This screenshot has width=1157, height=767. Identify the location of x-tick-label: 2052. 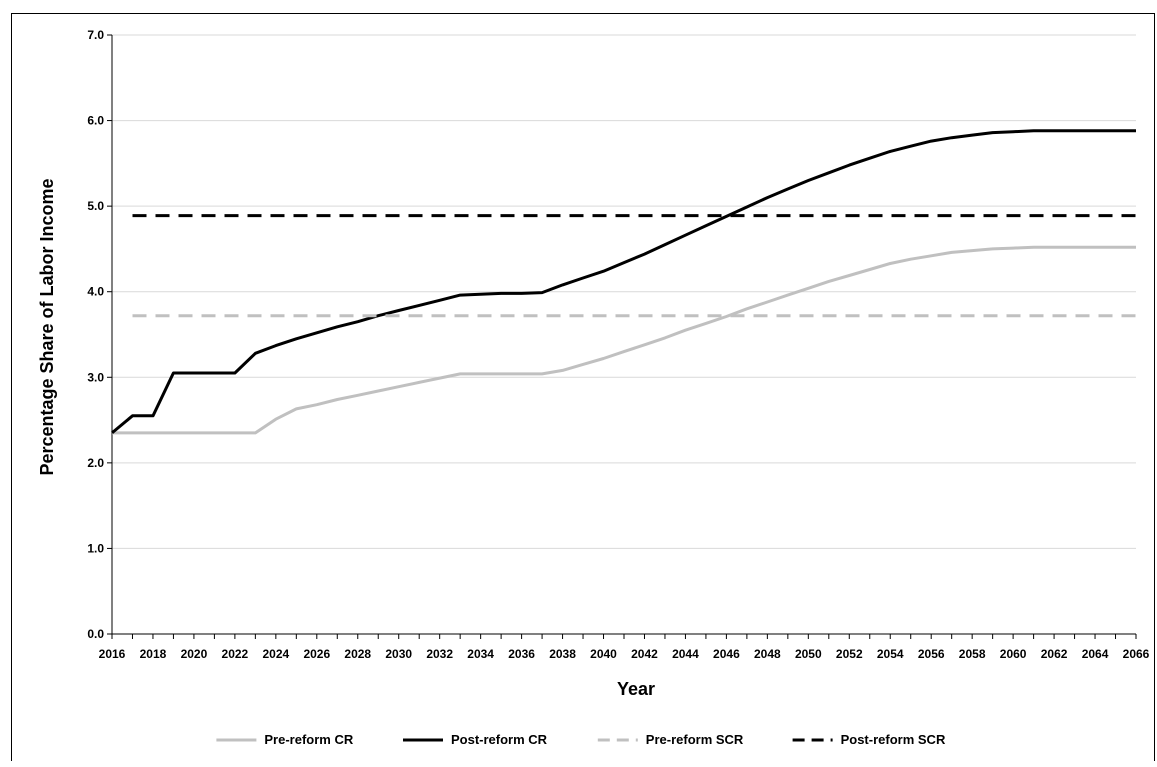
(849, 654).